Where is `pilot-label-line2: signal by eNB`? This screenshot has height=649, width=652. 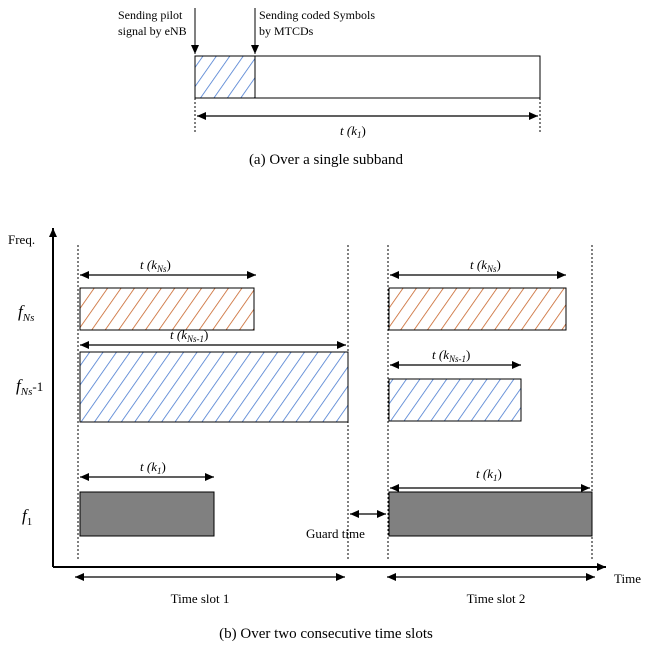
pilot-label-line2: signal by eNB is located at coordinates (152, 31).